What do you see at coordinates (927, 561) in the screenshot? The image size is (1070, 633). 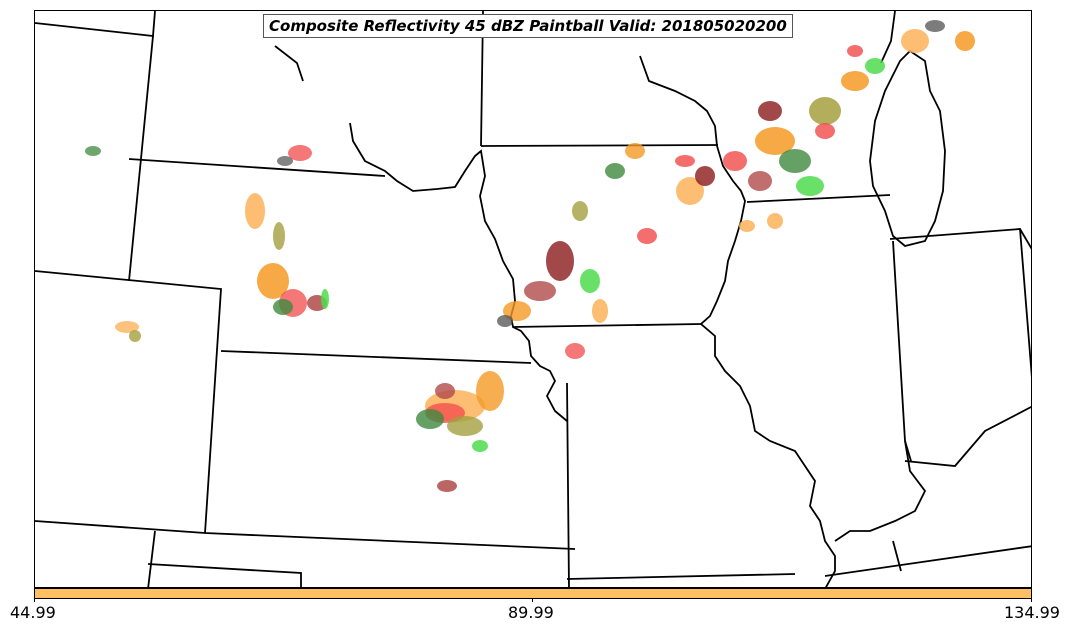 I see `boundary-tn-south` at bounding box center [927, 561].